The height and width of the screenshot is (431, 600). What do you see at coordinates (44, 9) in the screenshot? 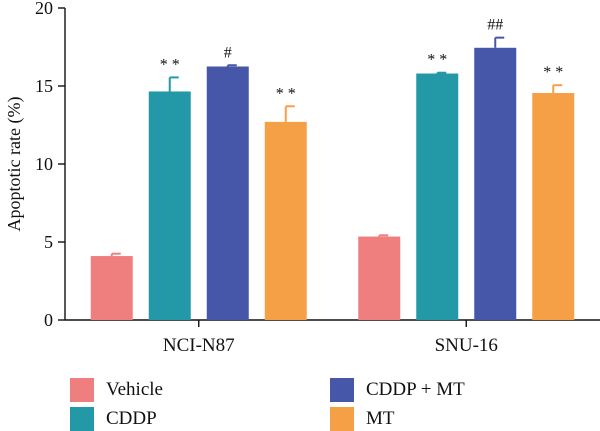
I see `y-tick-label: 20` at bounding box center [44, 9].